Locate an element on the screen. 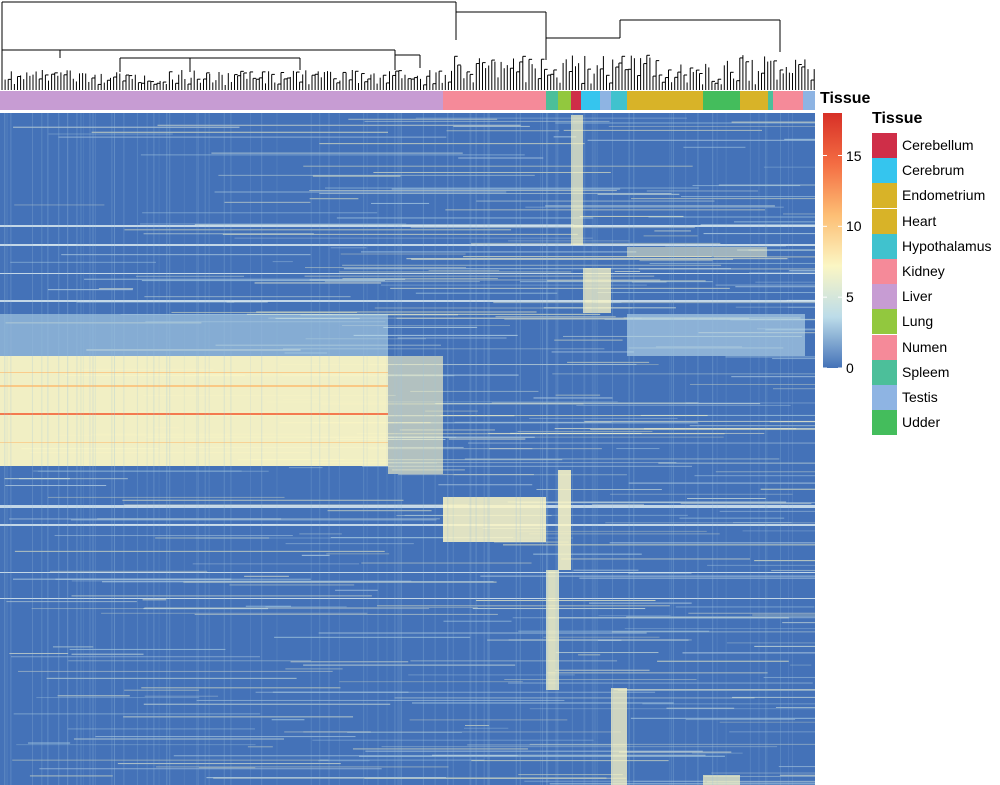 This screenshot has width=1000, height=785. legend-swatch is located at coordinates (884, 297).